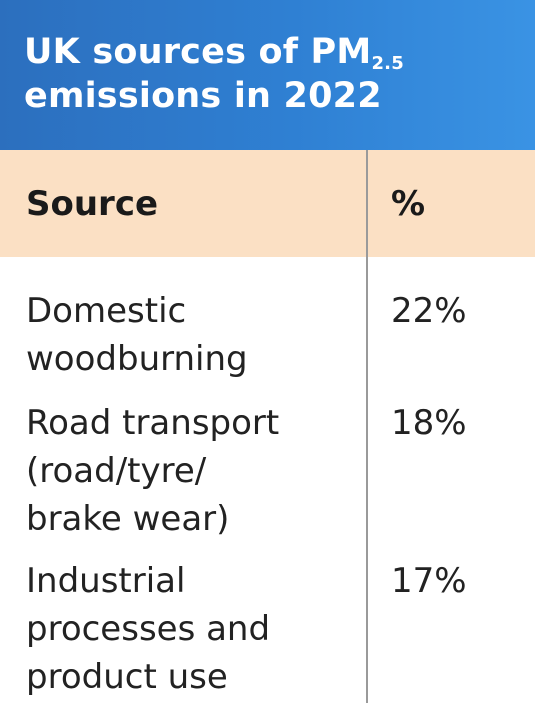 The width and height of the screenshot is (535, 703). I want to click on title-text: UK sources of PM, so click(198, 52).